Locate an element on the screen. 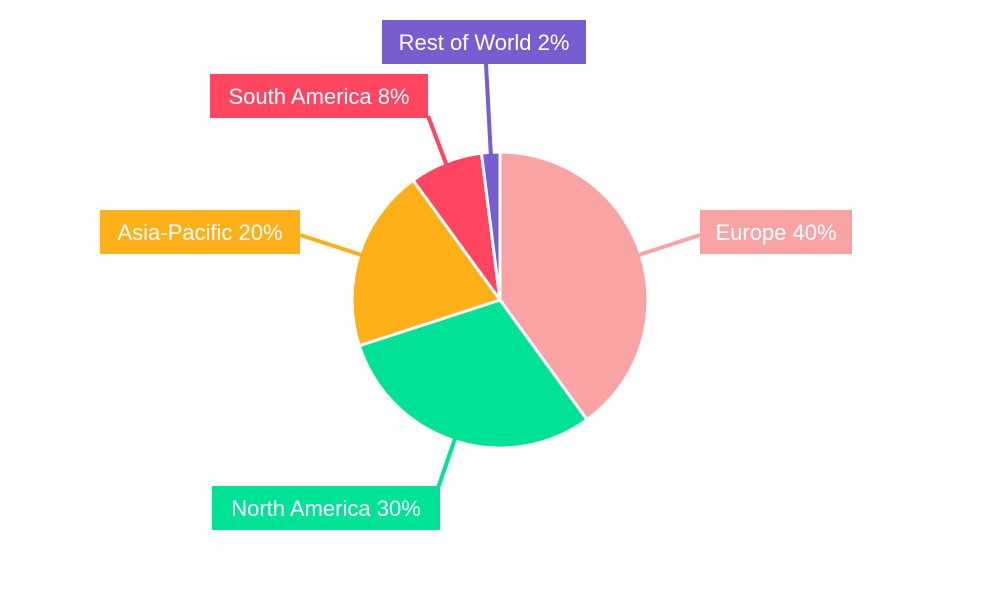  leader-line-europe is located at coordinates (669, 245).